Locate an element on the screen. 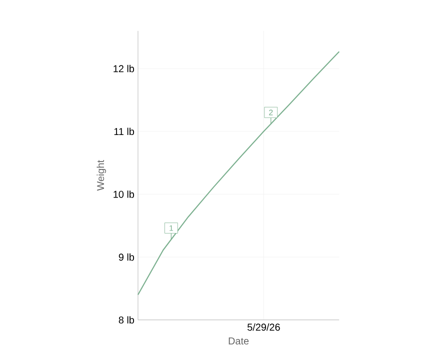 The width and height of the screenshot is (425, 360). y-axis-title: Weight is located at coordinates (101, 175).